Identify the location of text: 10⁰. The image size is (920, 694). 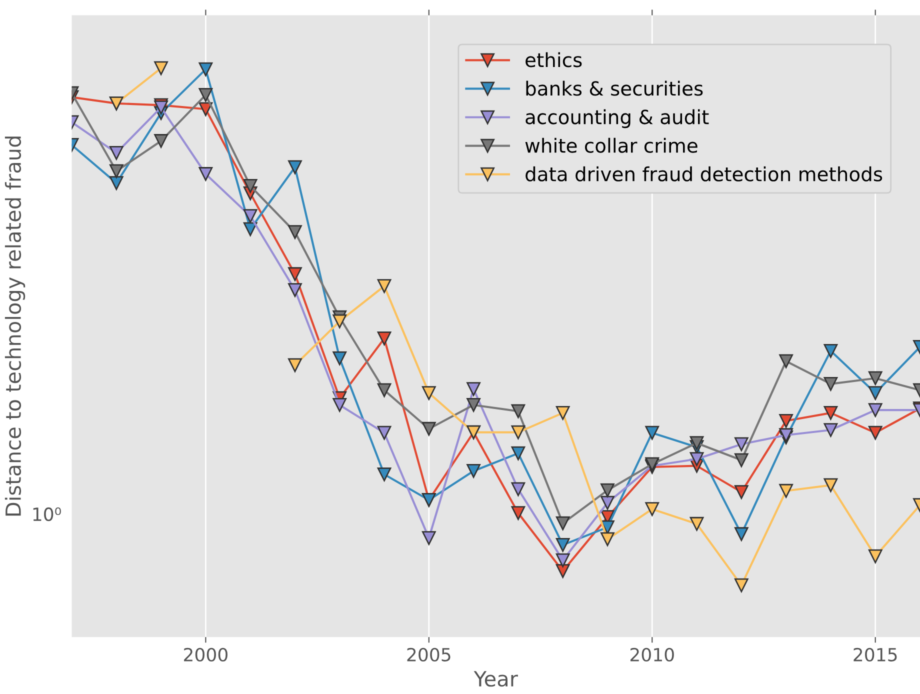
(47, 514).